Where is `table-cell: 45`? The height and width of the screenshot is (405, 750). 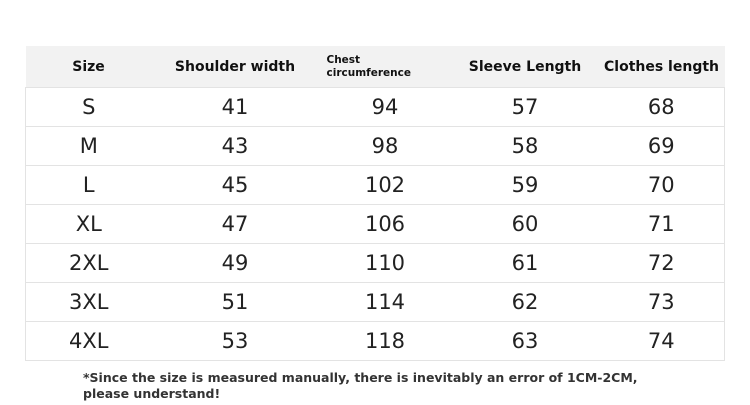 table-cell: 45 is located at coordinates (235, 185).